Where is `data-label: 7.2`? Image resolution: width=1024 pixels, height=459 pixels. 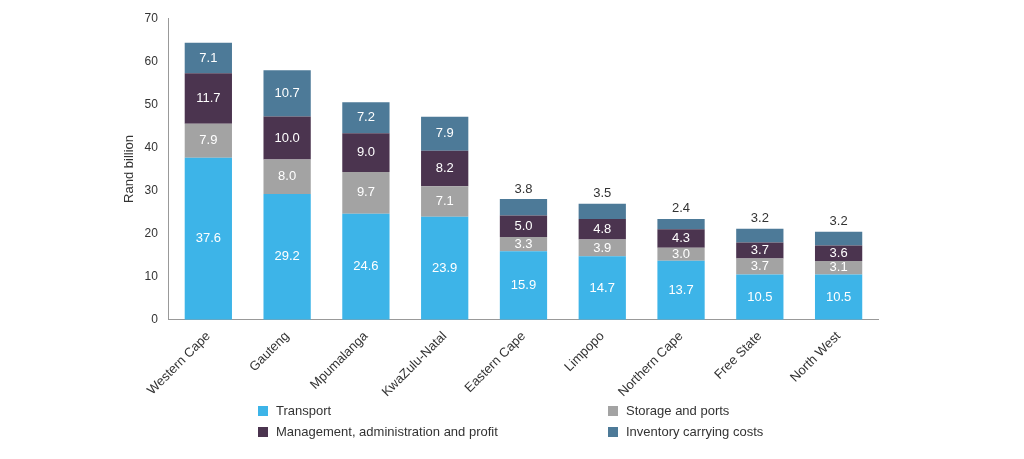
data-label: 7.2 is located at coordinates (365, 117).